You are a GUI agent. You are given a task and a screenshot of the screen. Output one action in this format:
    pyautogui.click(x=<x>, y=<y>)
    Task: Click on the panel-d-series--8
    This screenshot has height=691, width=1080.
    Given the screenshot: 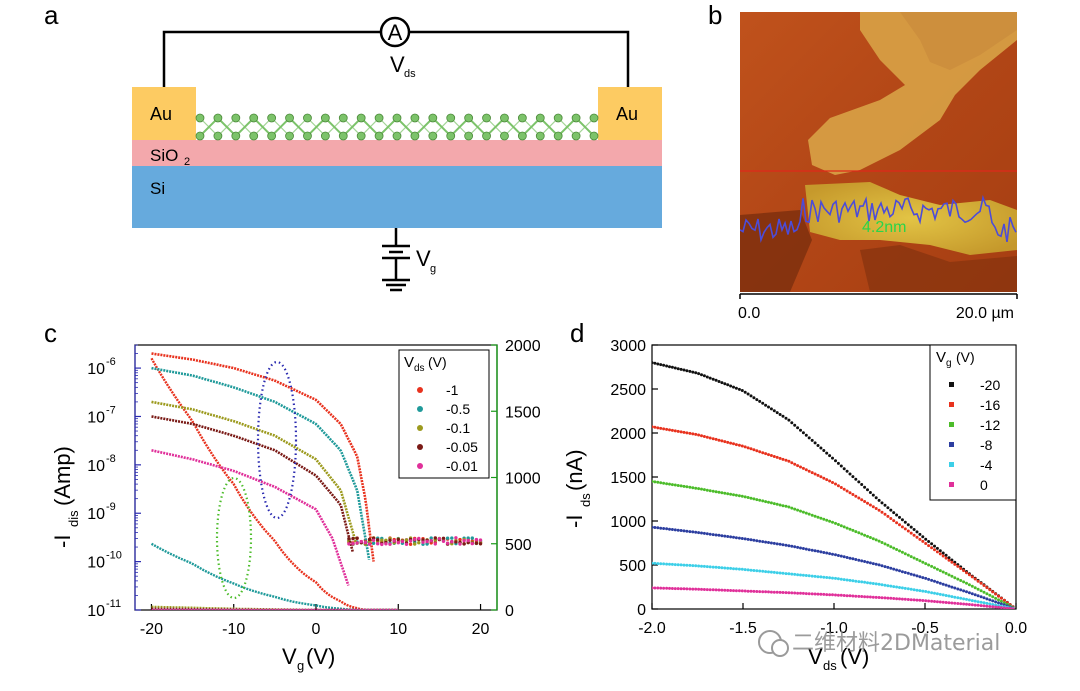 What is the action you would take?
    pyautogui.click(x=833, y=567)
    